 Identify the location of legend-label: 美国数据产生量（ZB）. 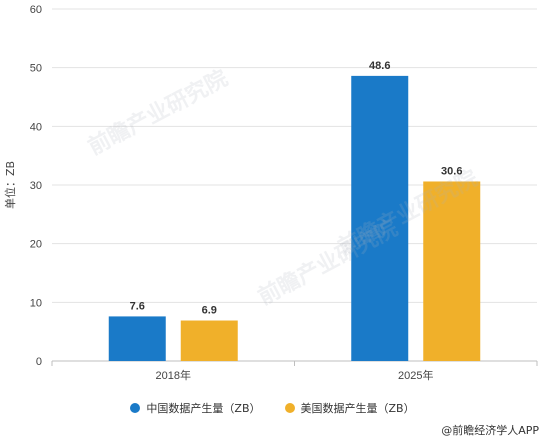
(357, 408).